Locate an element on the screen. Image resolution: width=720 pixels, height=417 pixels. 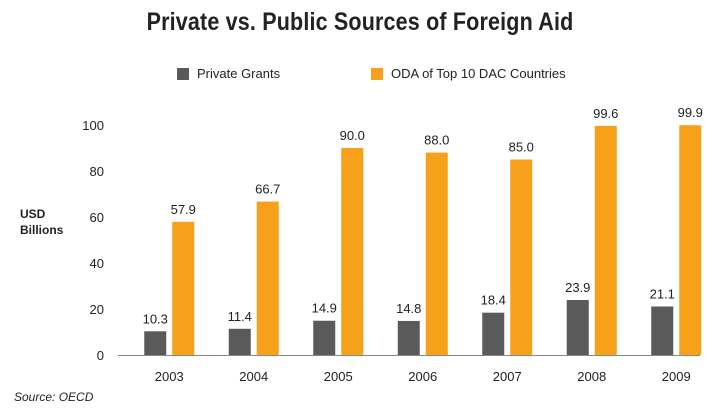
legend-item-oda: ODA of Top 10 DAC Countries is located at coordinates (468, 73).